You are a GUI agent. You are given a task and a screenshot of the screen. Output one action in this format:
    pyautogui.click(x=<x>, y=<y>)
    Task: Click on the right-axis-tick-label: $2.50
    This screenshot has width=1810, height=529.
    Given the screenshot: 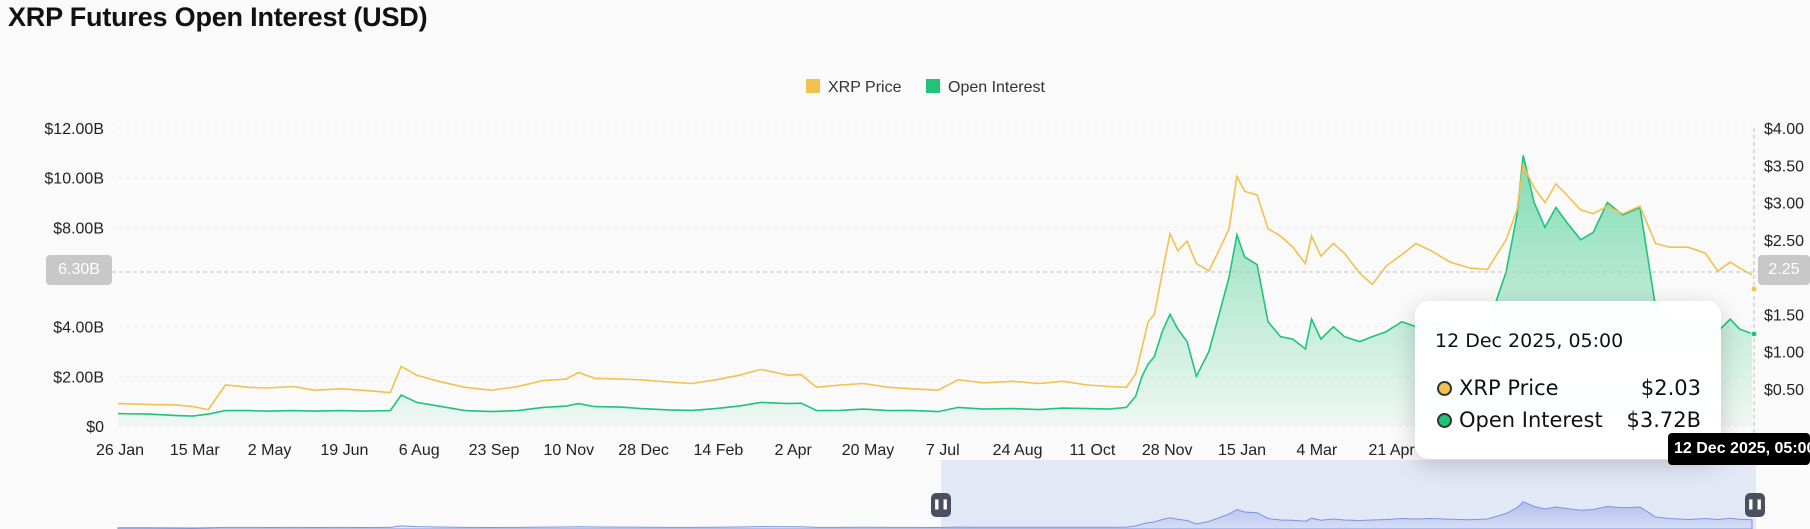 What is the action you would take?
    pyautogui.click(x=1784, y=241)
    